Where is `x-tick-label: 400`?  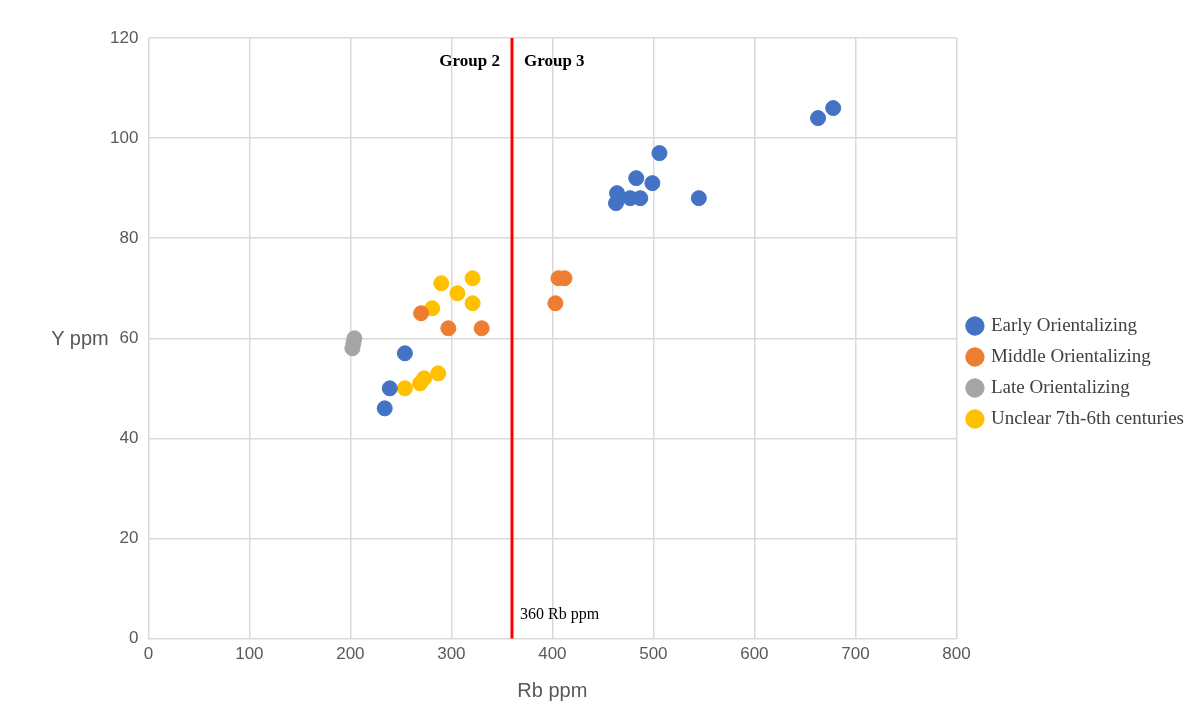 x-tick-label: 400 is located at coordinates (552, 654).